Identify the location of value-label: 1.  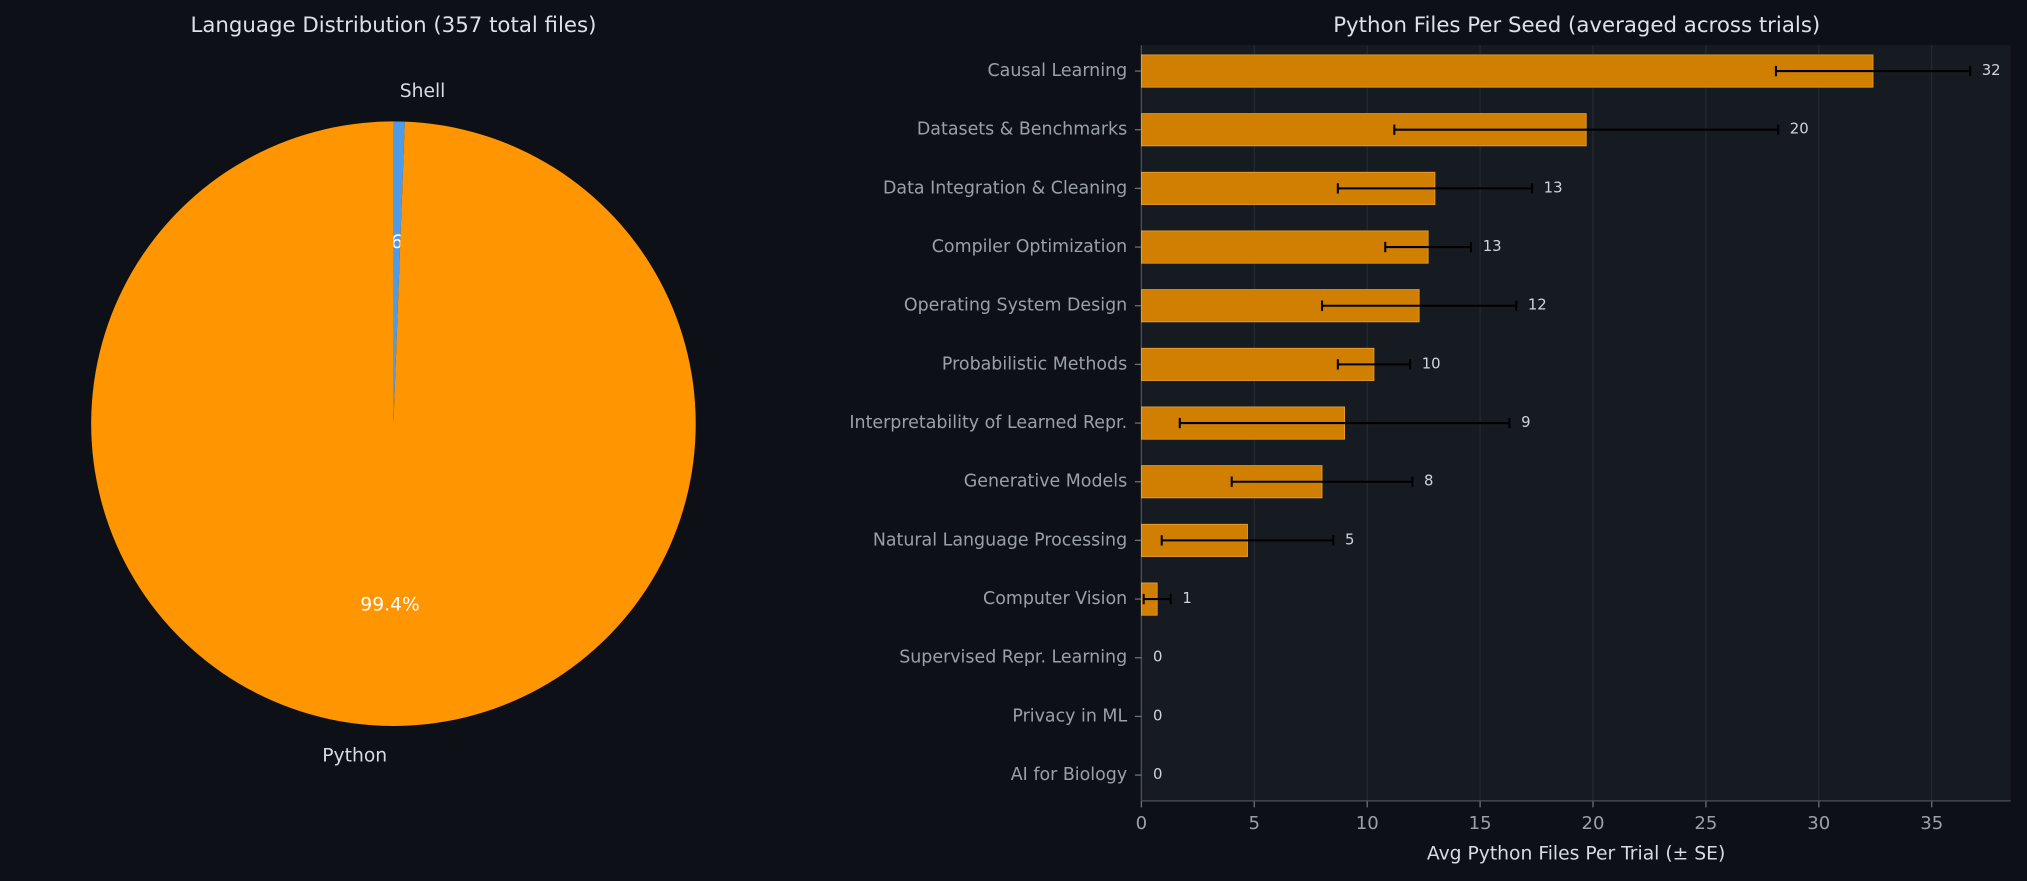
(1186, 598).